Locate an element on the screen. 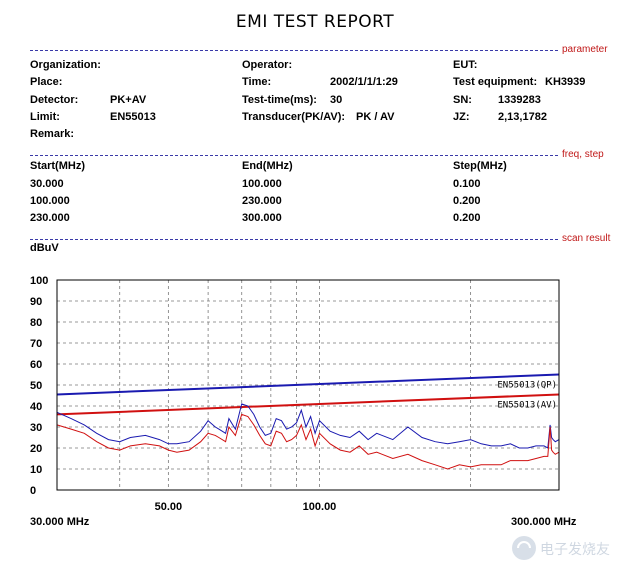 This screenshot has width=630, height=567. freq-table-header-end: End(MHz) is located at coordinates (267, 166).